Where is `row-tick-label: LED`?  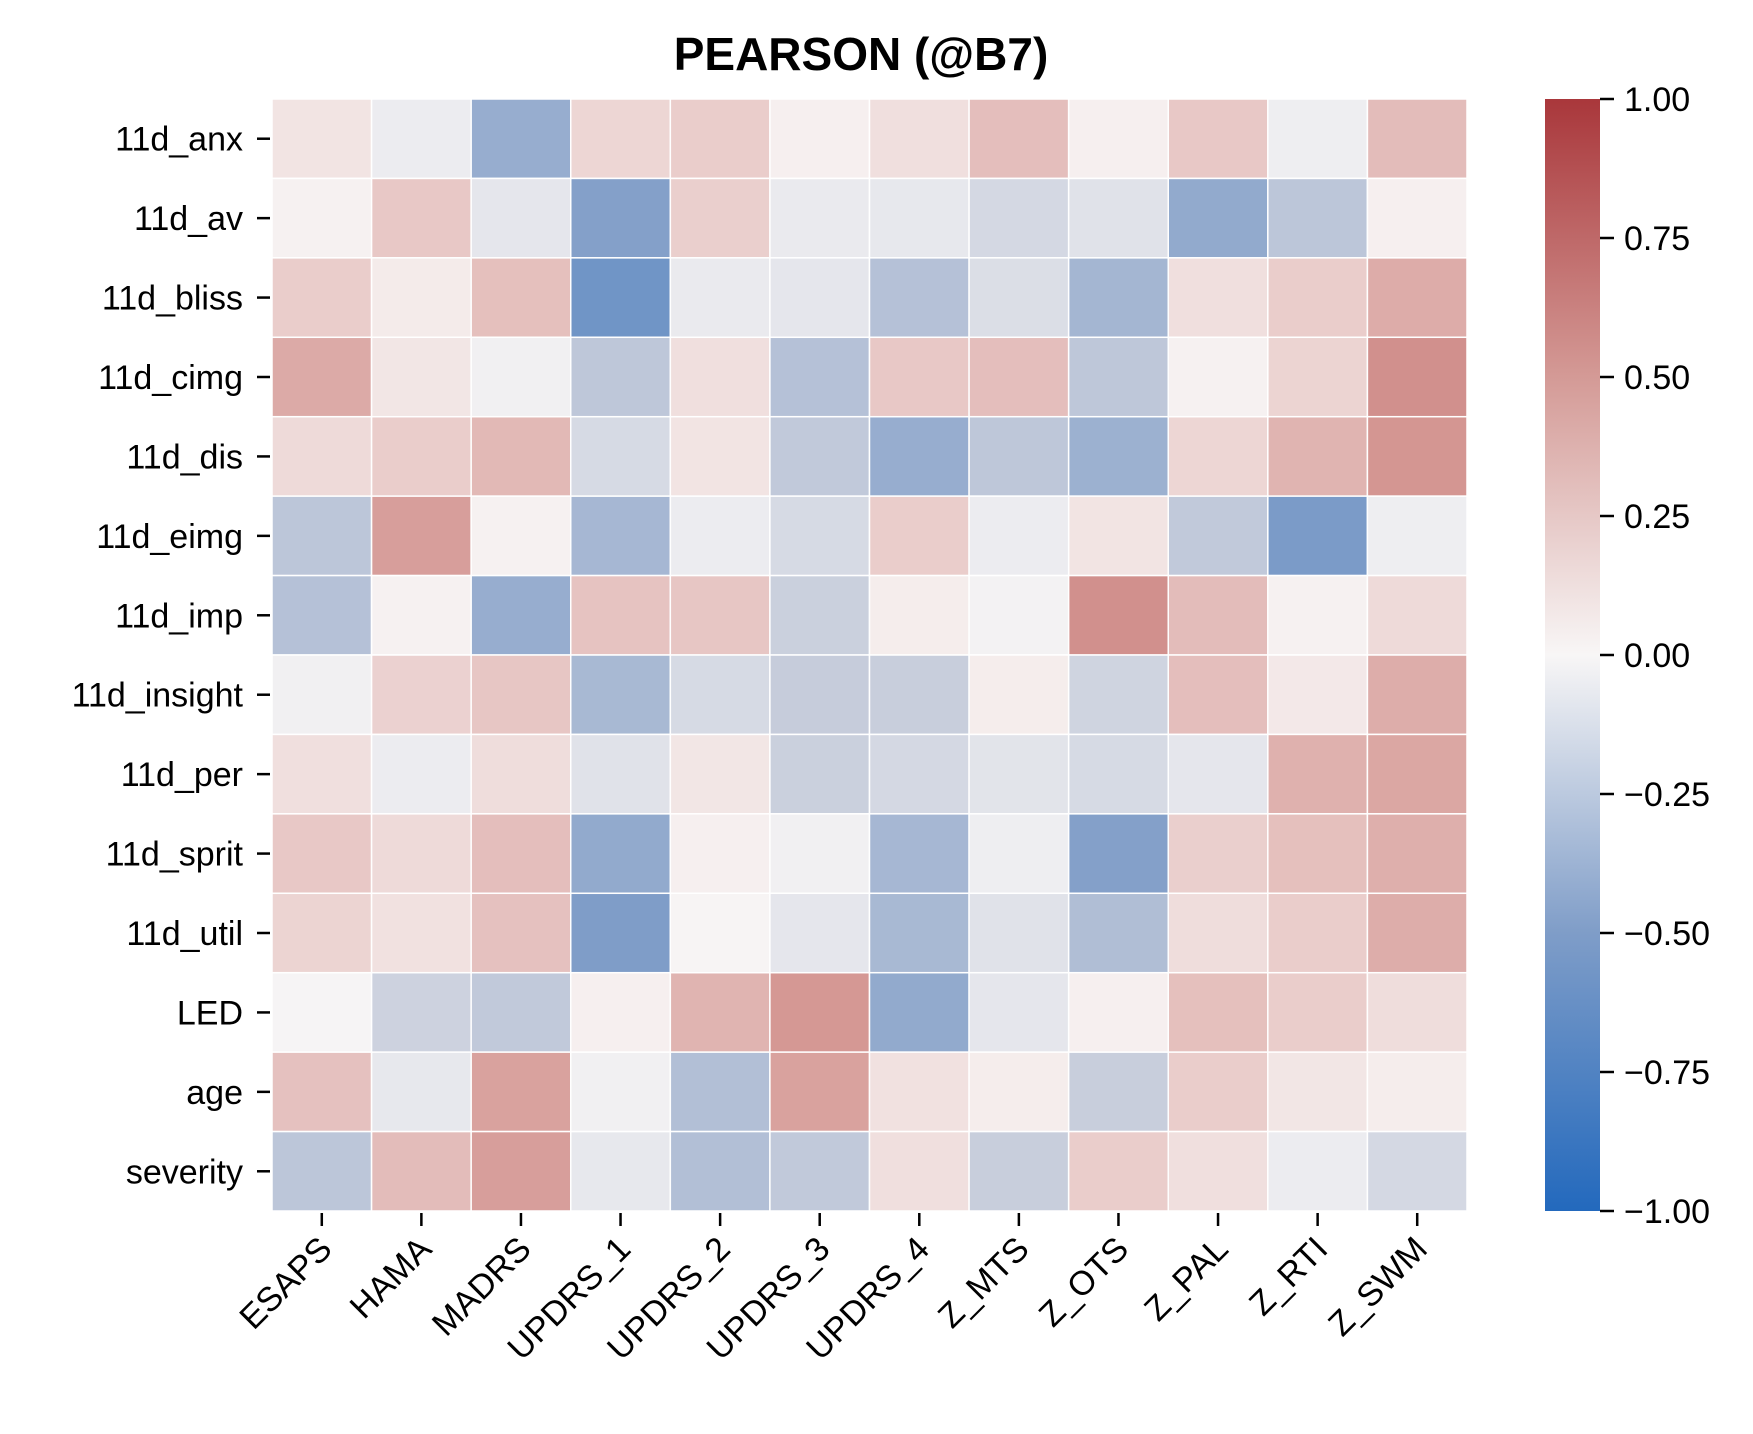 row-tick-label: LED is located at coordinates (210, 1013).